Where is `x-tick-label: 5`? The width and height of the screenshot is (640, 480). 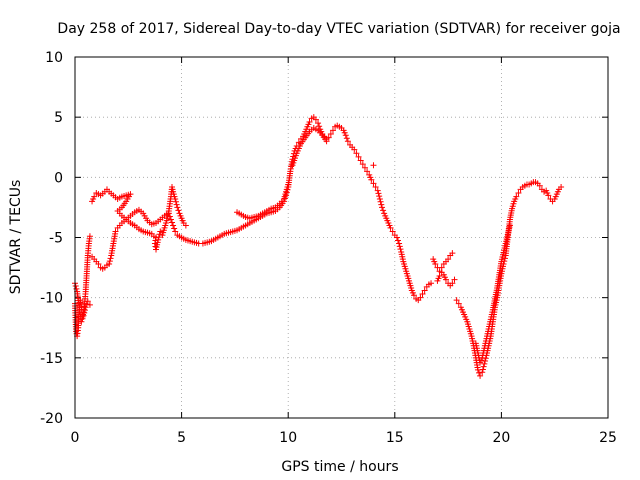 x-tick-label: 5 is located at coordinates (181, 438).